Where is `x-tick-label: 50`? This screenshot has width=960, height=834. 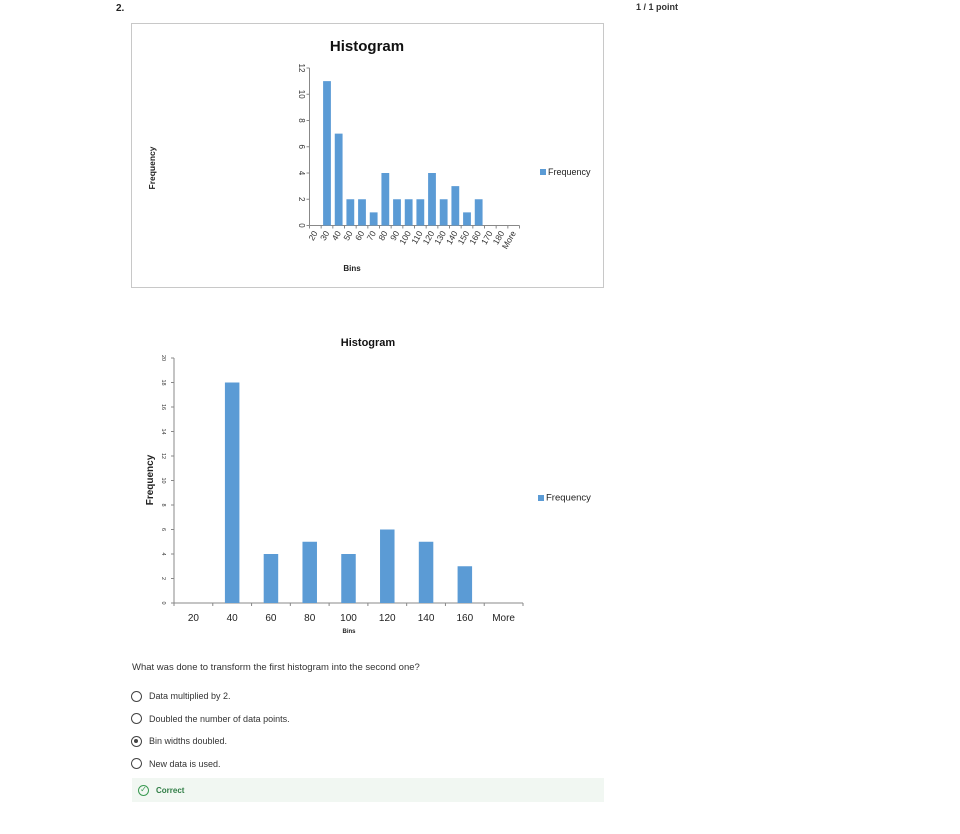 x-tick-label: 50 is located at coordinates (348, 235).